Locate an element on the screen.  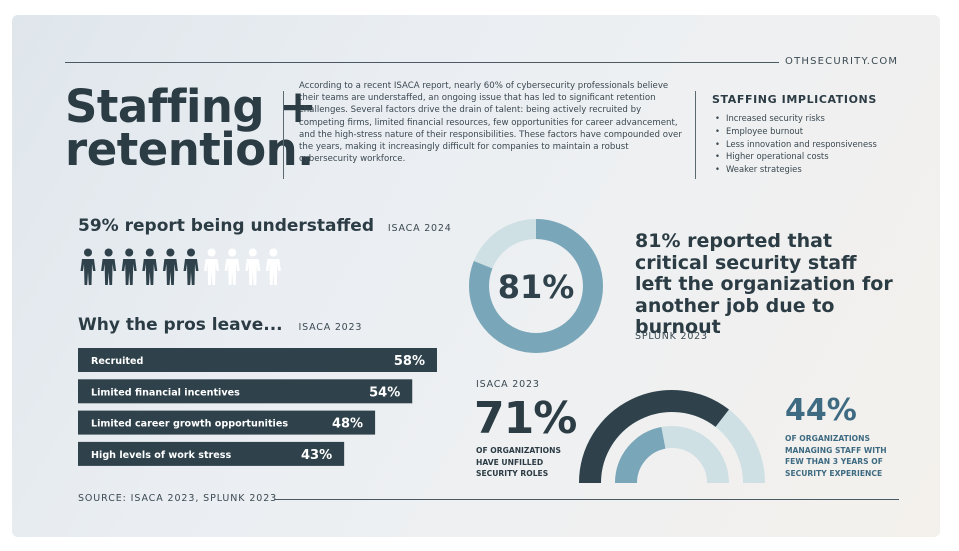
site-url: OTHSECURITY.COM is located at coordinates (842, 61).